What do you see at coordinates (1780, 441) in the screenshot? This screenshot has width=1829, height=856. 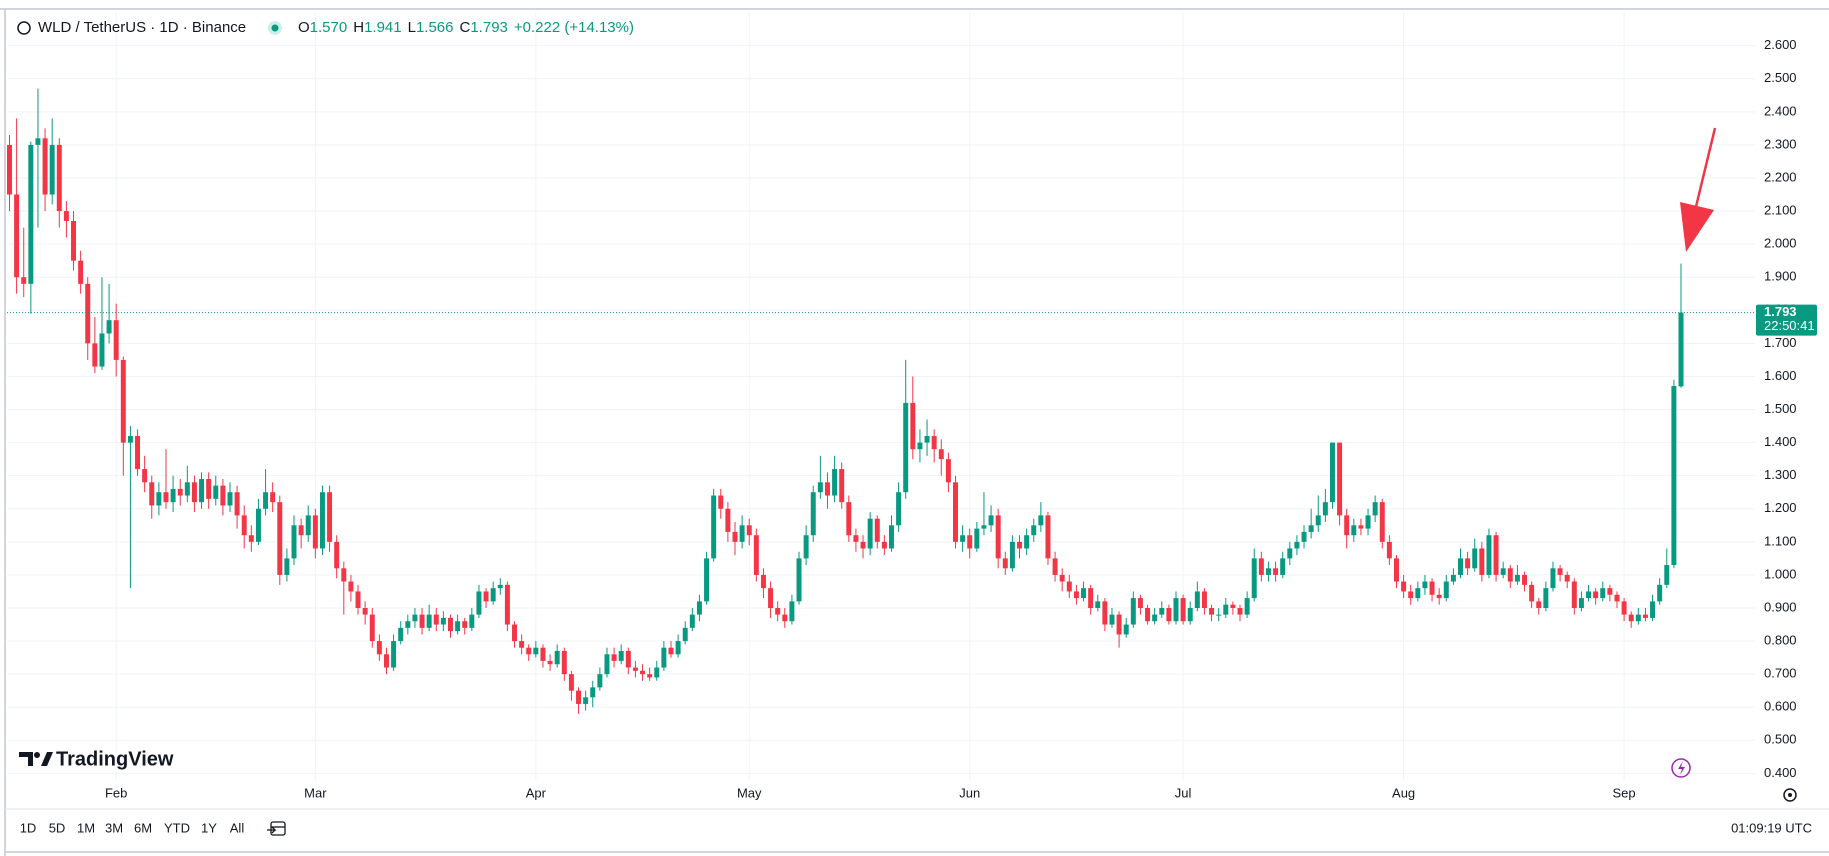 I see `y-tick-label: 1.400` at bounding box center [1780, 441].